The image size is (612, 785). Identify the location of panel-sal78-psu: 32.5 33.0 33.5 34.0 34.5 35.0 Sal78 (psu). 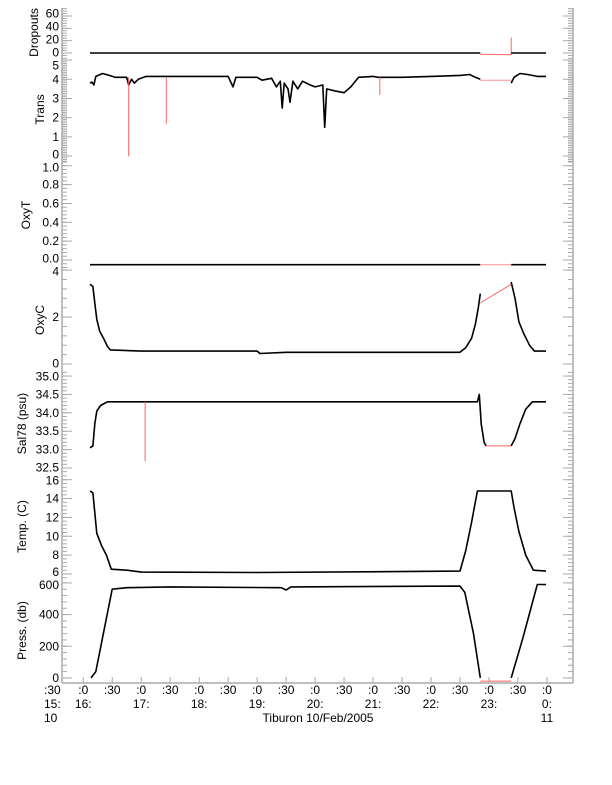
(294, 422).